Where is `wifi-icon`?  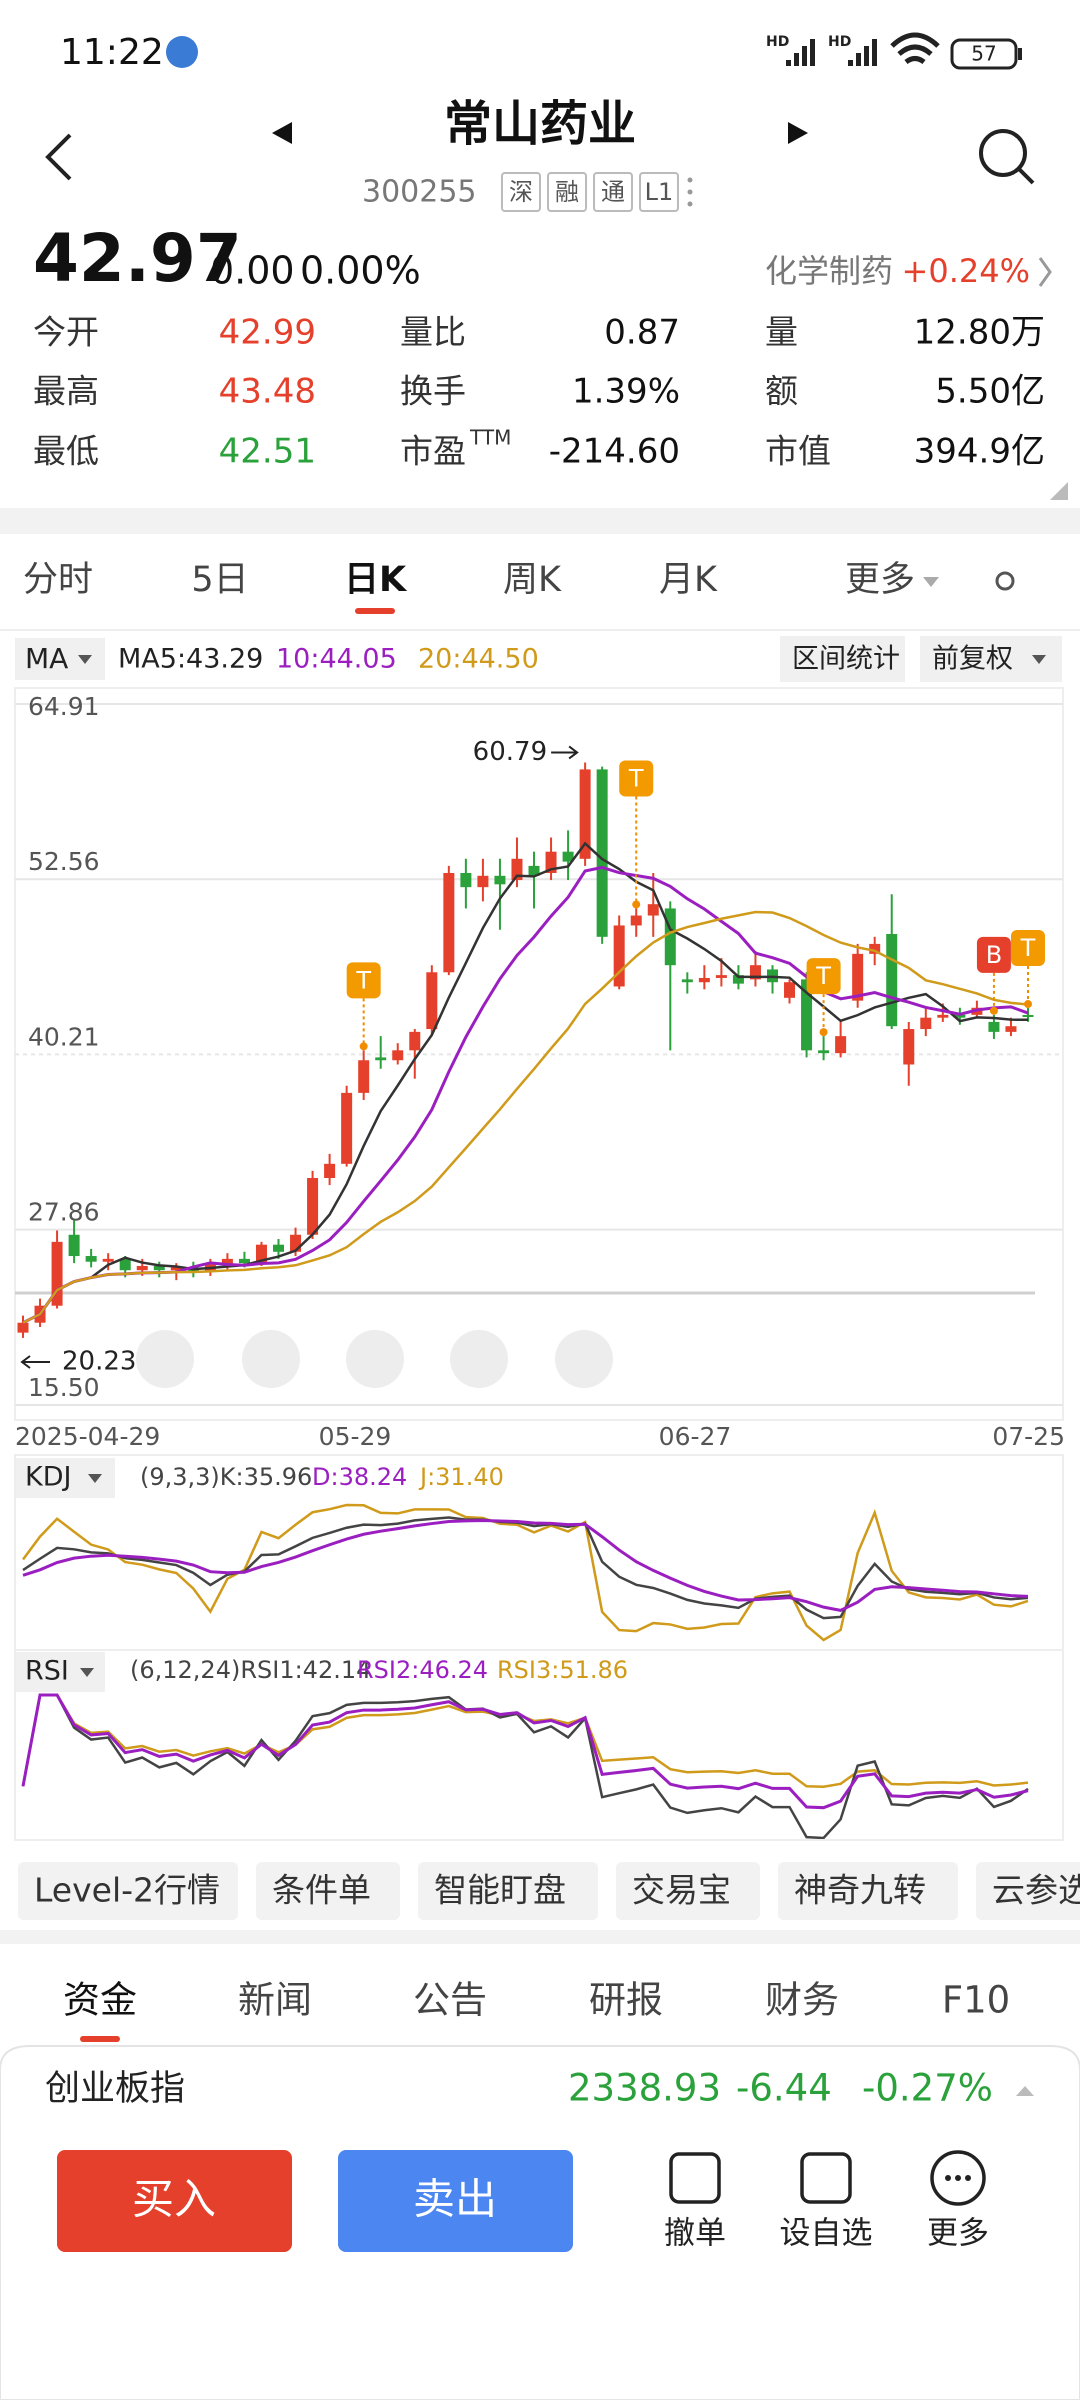
wifi-icon is located at coordinates (915, 48).